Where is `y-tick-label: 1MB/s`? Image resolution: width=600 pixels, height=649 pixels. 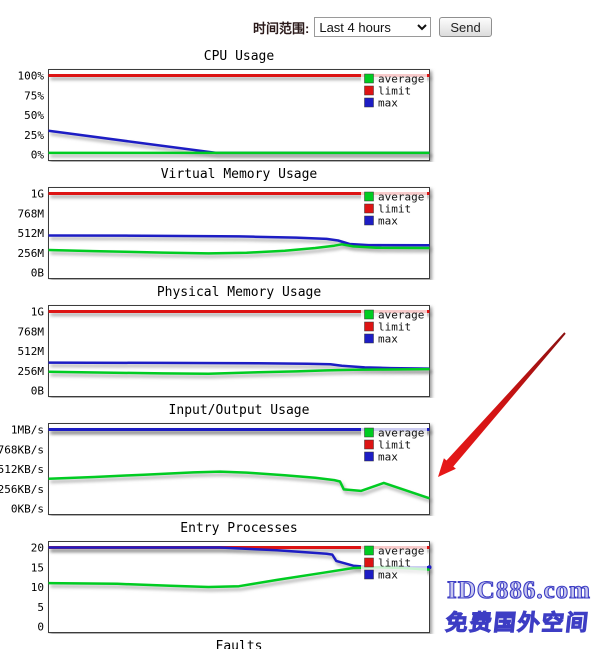 y-tick-label: 1MB/s is located at coordinates (27, 430).